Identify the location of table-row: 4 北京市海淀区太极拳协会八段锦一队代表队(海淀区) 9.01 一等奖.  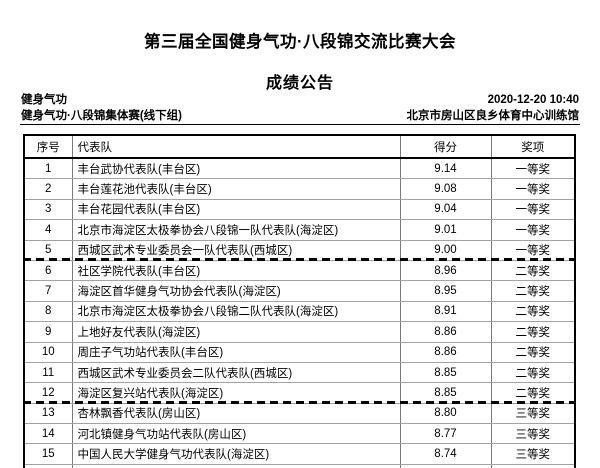
(299, 230).